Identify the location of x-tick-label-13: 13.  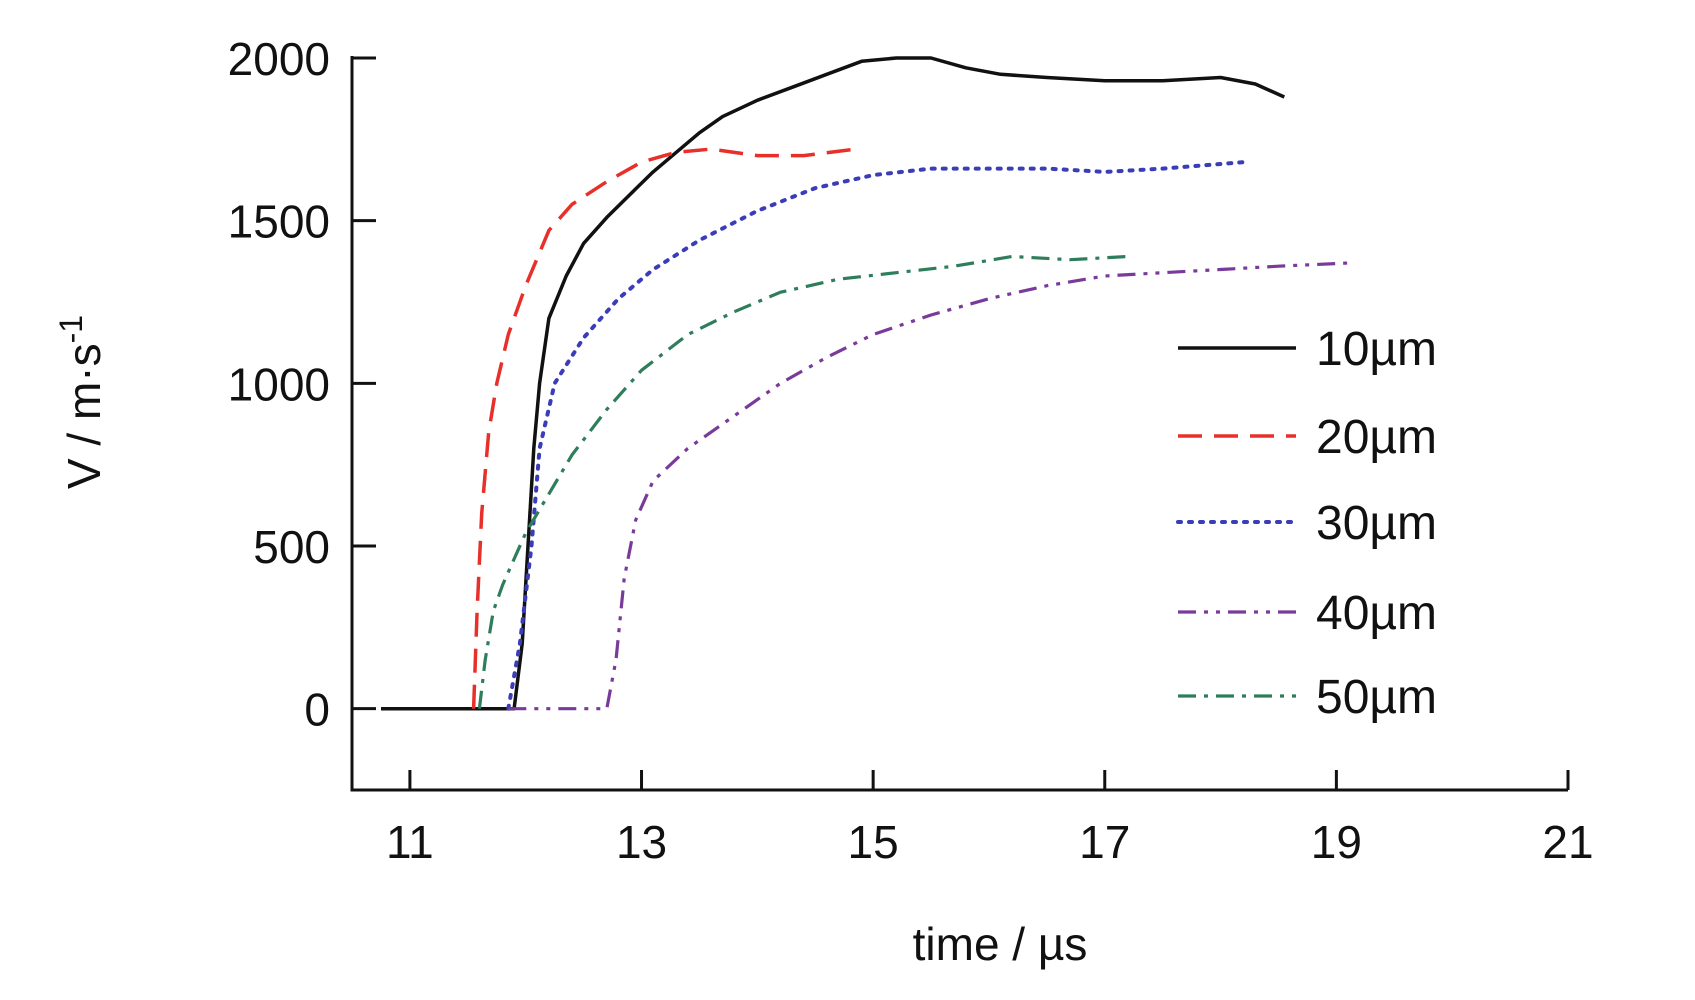
(641, 842).